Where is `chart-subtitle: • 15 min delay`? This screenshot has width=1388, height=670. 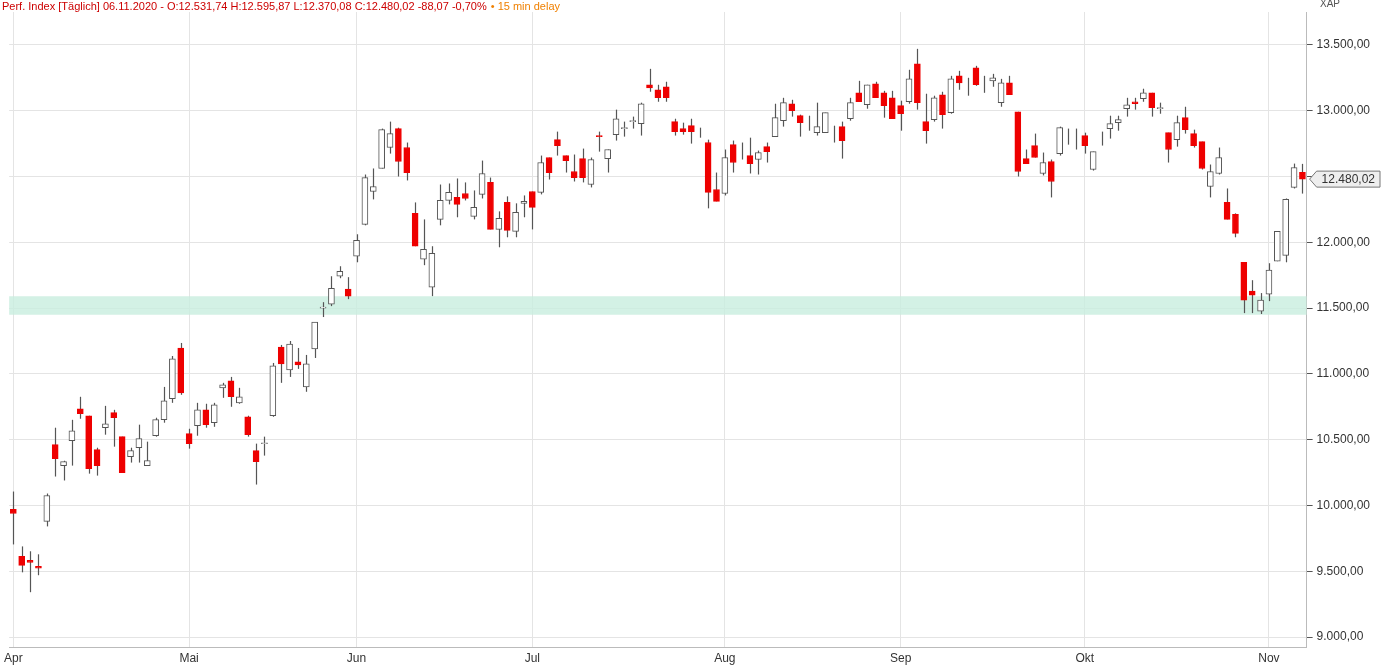 chart-subtitle: • 15 min delay is located at coordinates (525, 6).